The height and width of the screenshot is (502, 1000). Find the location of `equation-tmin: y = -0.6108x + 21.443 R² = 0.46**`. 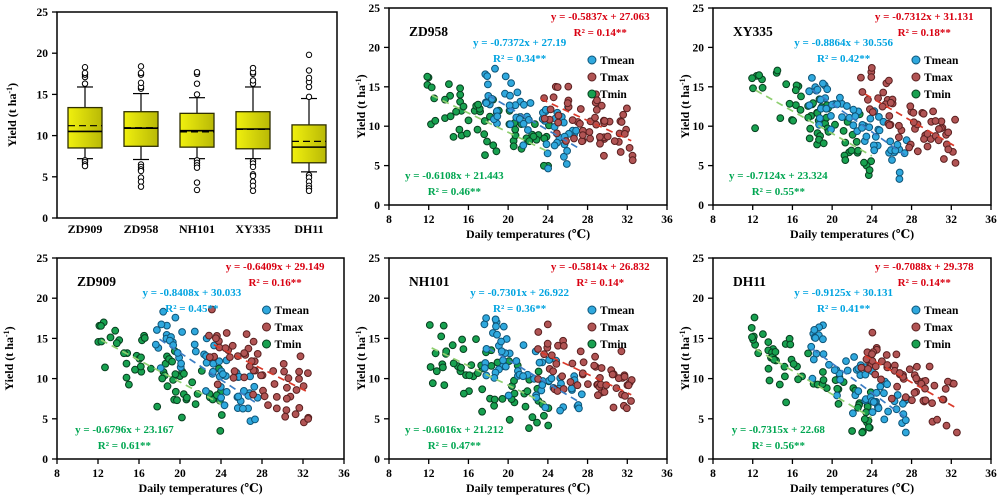

equation-tmin: y = -0.6108x + 21.443 R² = 0.46** is located at coordinates (454, 184).